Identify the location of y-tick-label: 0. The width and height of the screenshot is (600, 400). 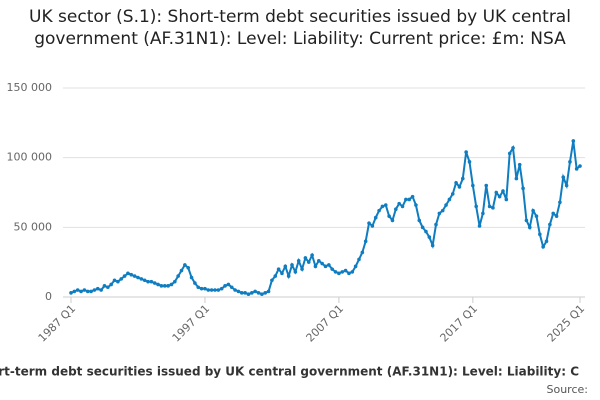
(48, 296).